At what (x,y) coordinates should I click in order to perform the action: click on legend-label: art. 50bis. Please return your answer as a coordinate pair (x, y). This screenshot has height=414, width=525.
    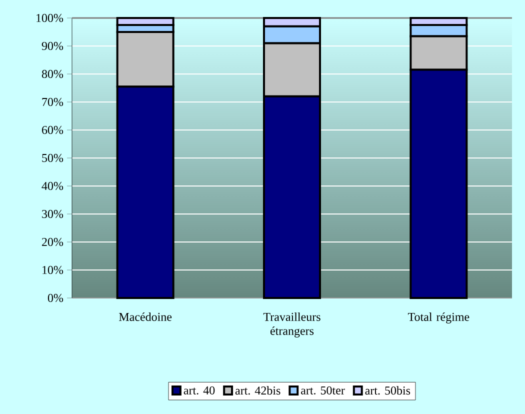
    Looking at the image, I should click on (387, 390).